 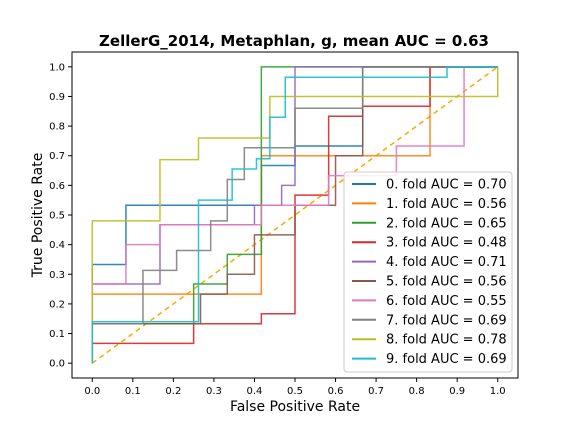 I want to click on x-axis-label: False Positive Rate, so click(x=295, y=407).